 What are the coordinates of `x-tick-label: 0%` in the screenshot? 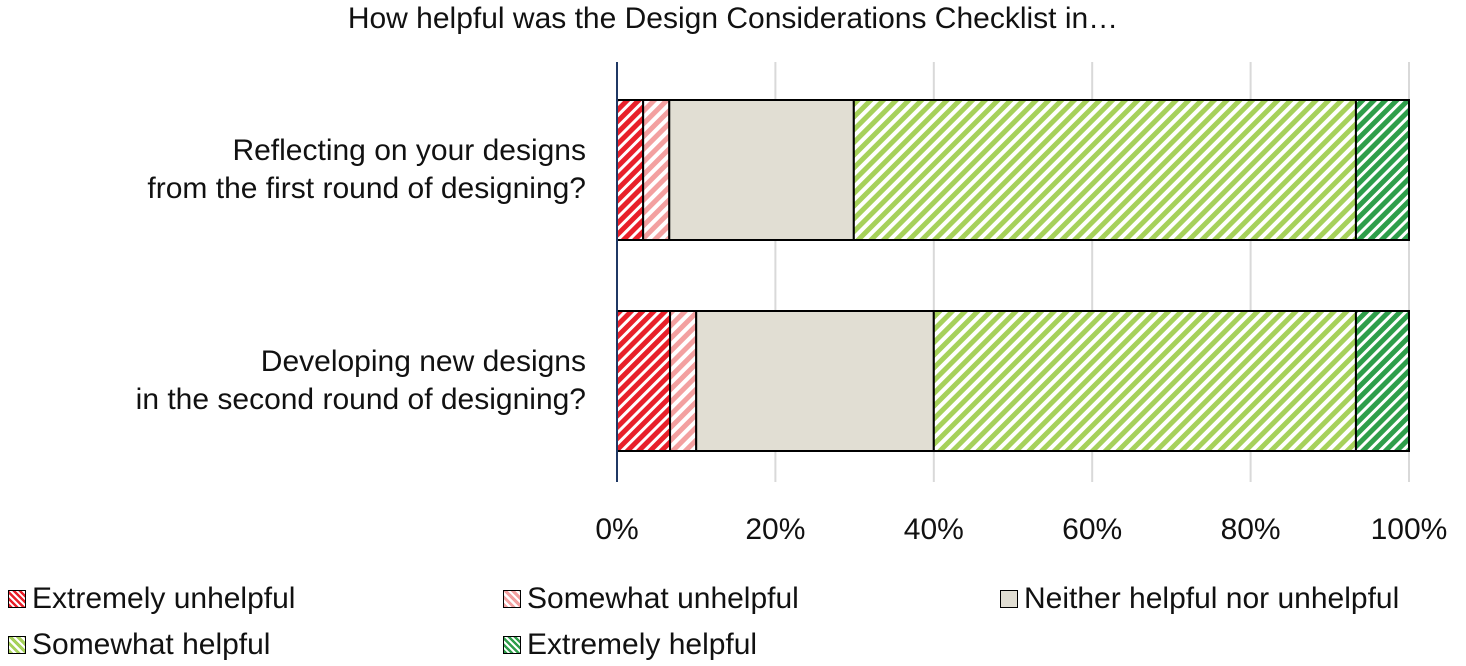 It's located at (616, 529).